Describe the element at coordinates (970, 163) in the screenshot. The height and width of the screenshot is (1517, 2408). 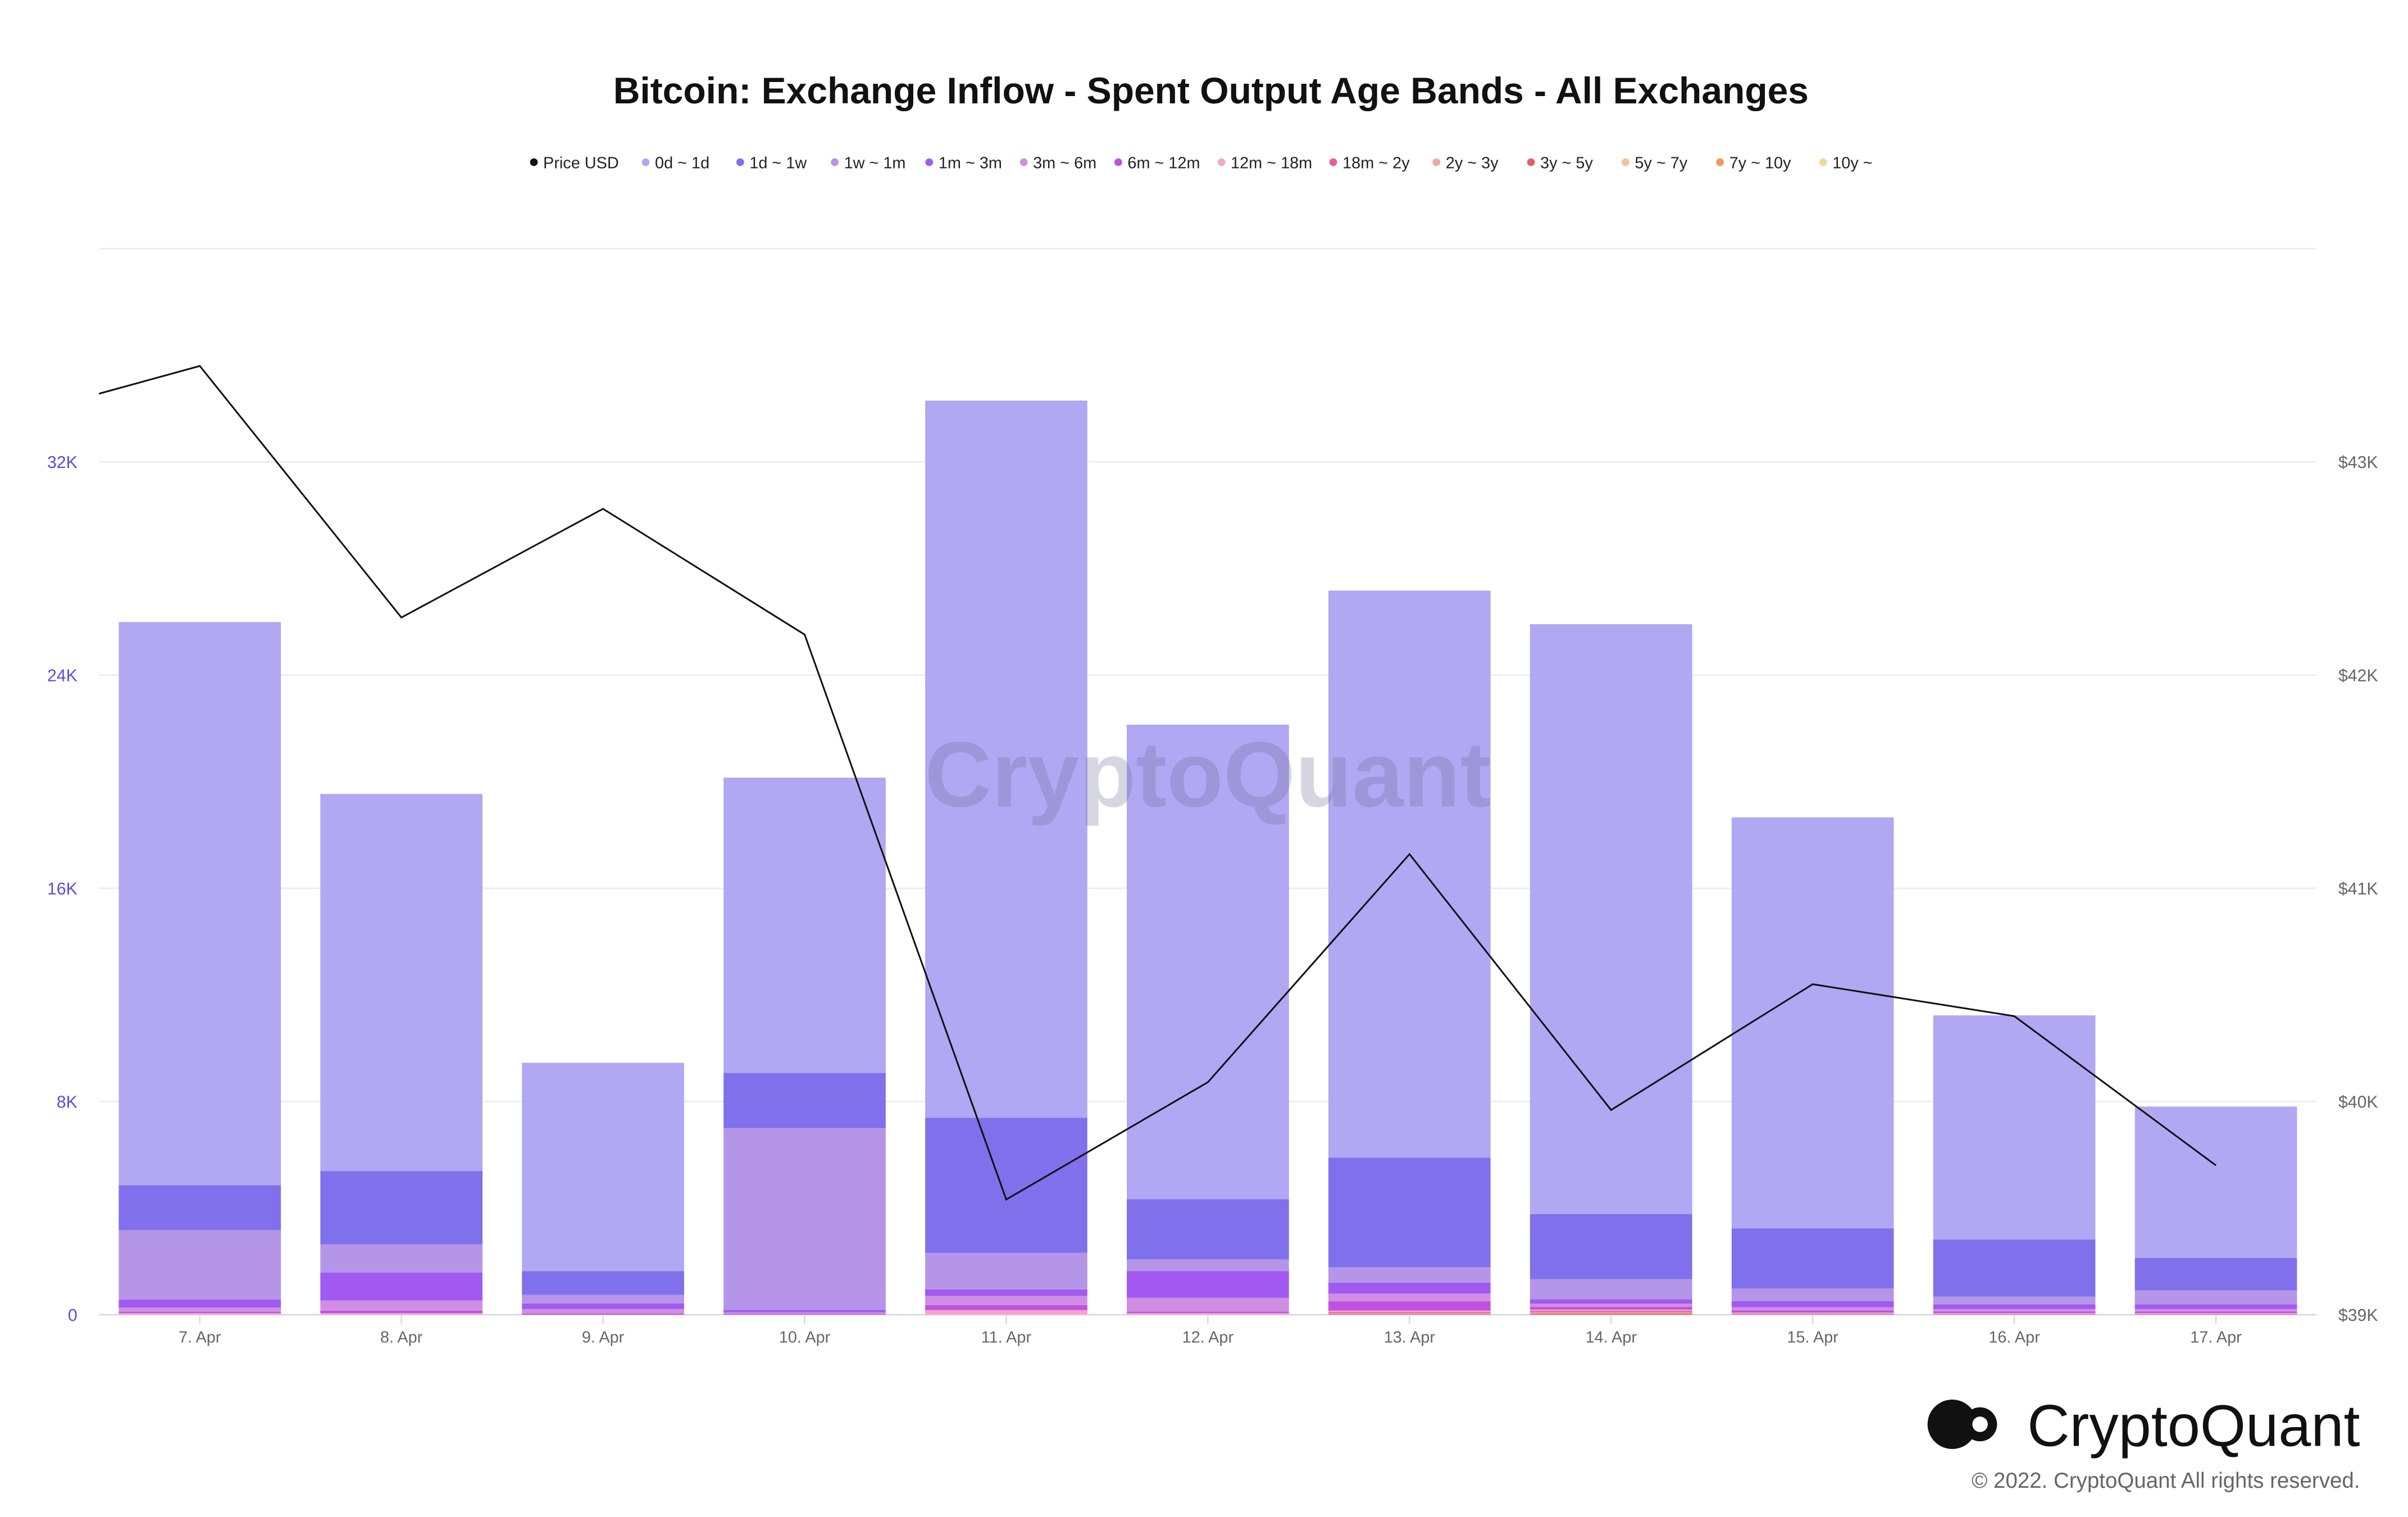
I see `legend-label: 1m ~ 3m` at that location.